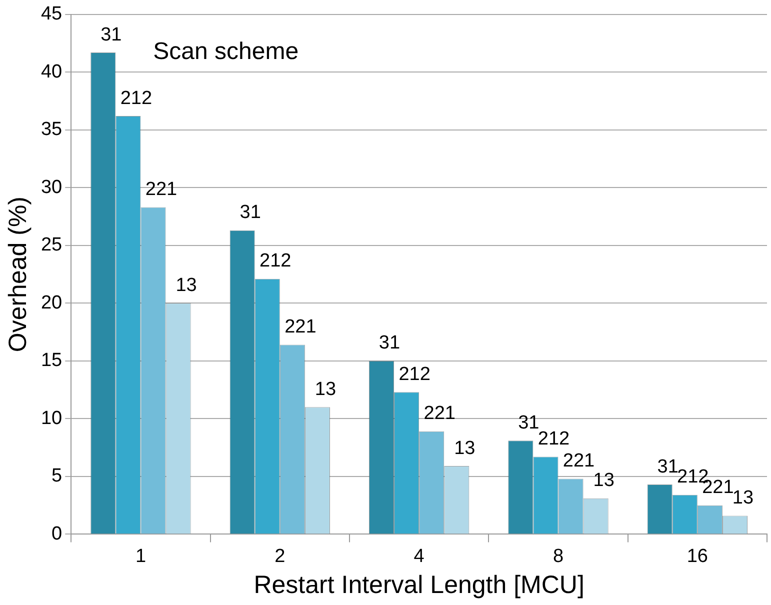 This screenshot has height=605, width=771. I want to click on y-tick-label: 30, so click(51, 187).